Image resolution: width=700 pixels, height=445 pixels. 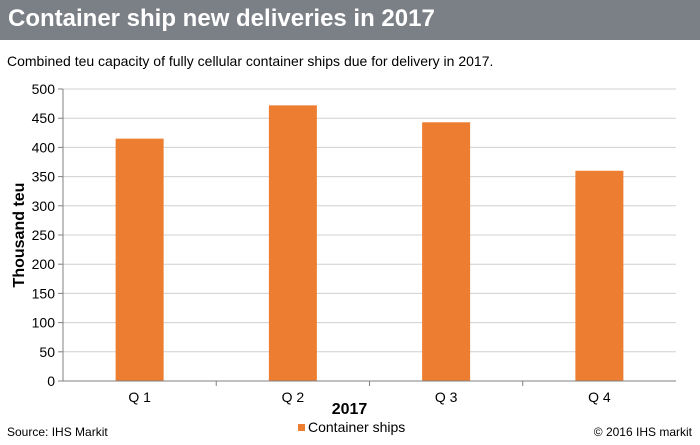 I want to click on legend: Container ships, so click(x=351, y=427).